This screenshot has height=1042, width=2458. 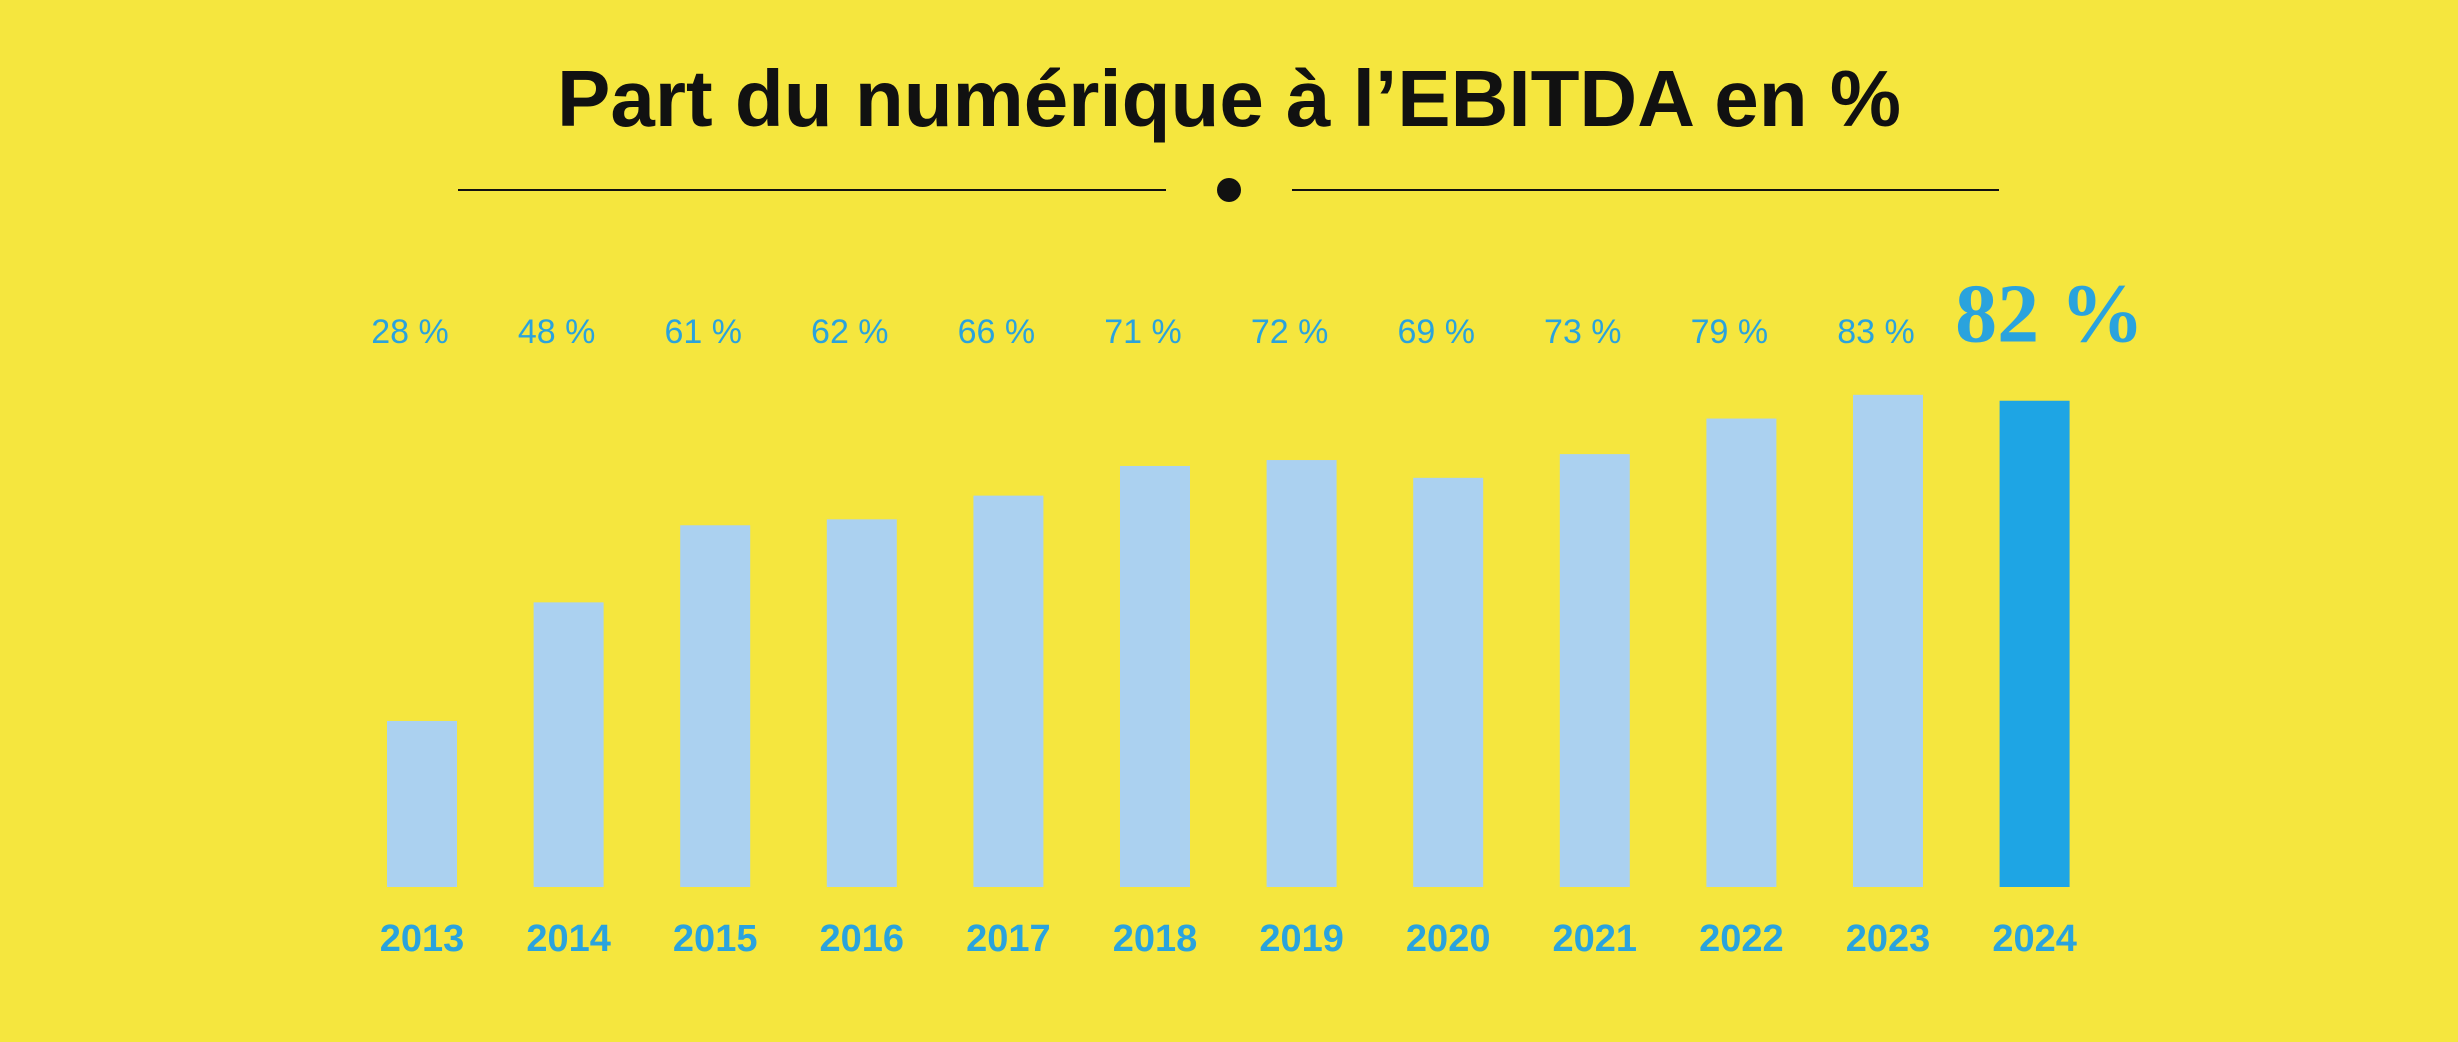 What do you see at coordinates (1301, 939) in the screenshot?
I see `x-tick-label: 2019` at bounding box center [1301, 939].